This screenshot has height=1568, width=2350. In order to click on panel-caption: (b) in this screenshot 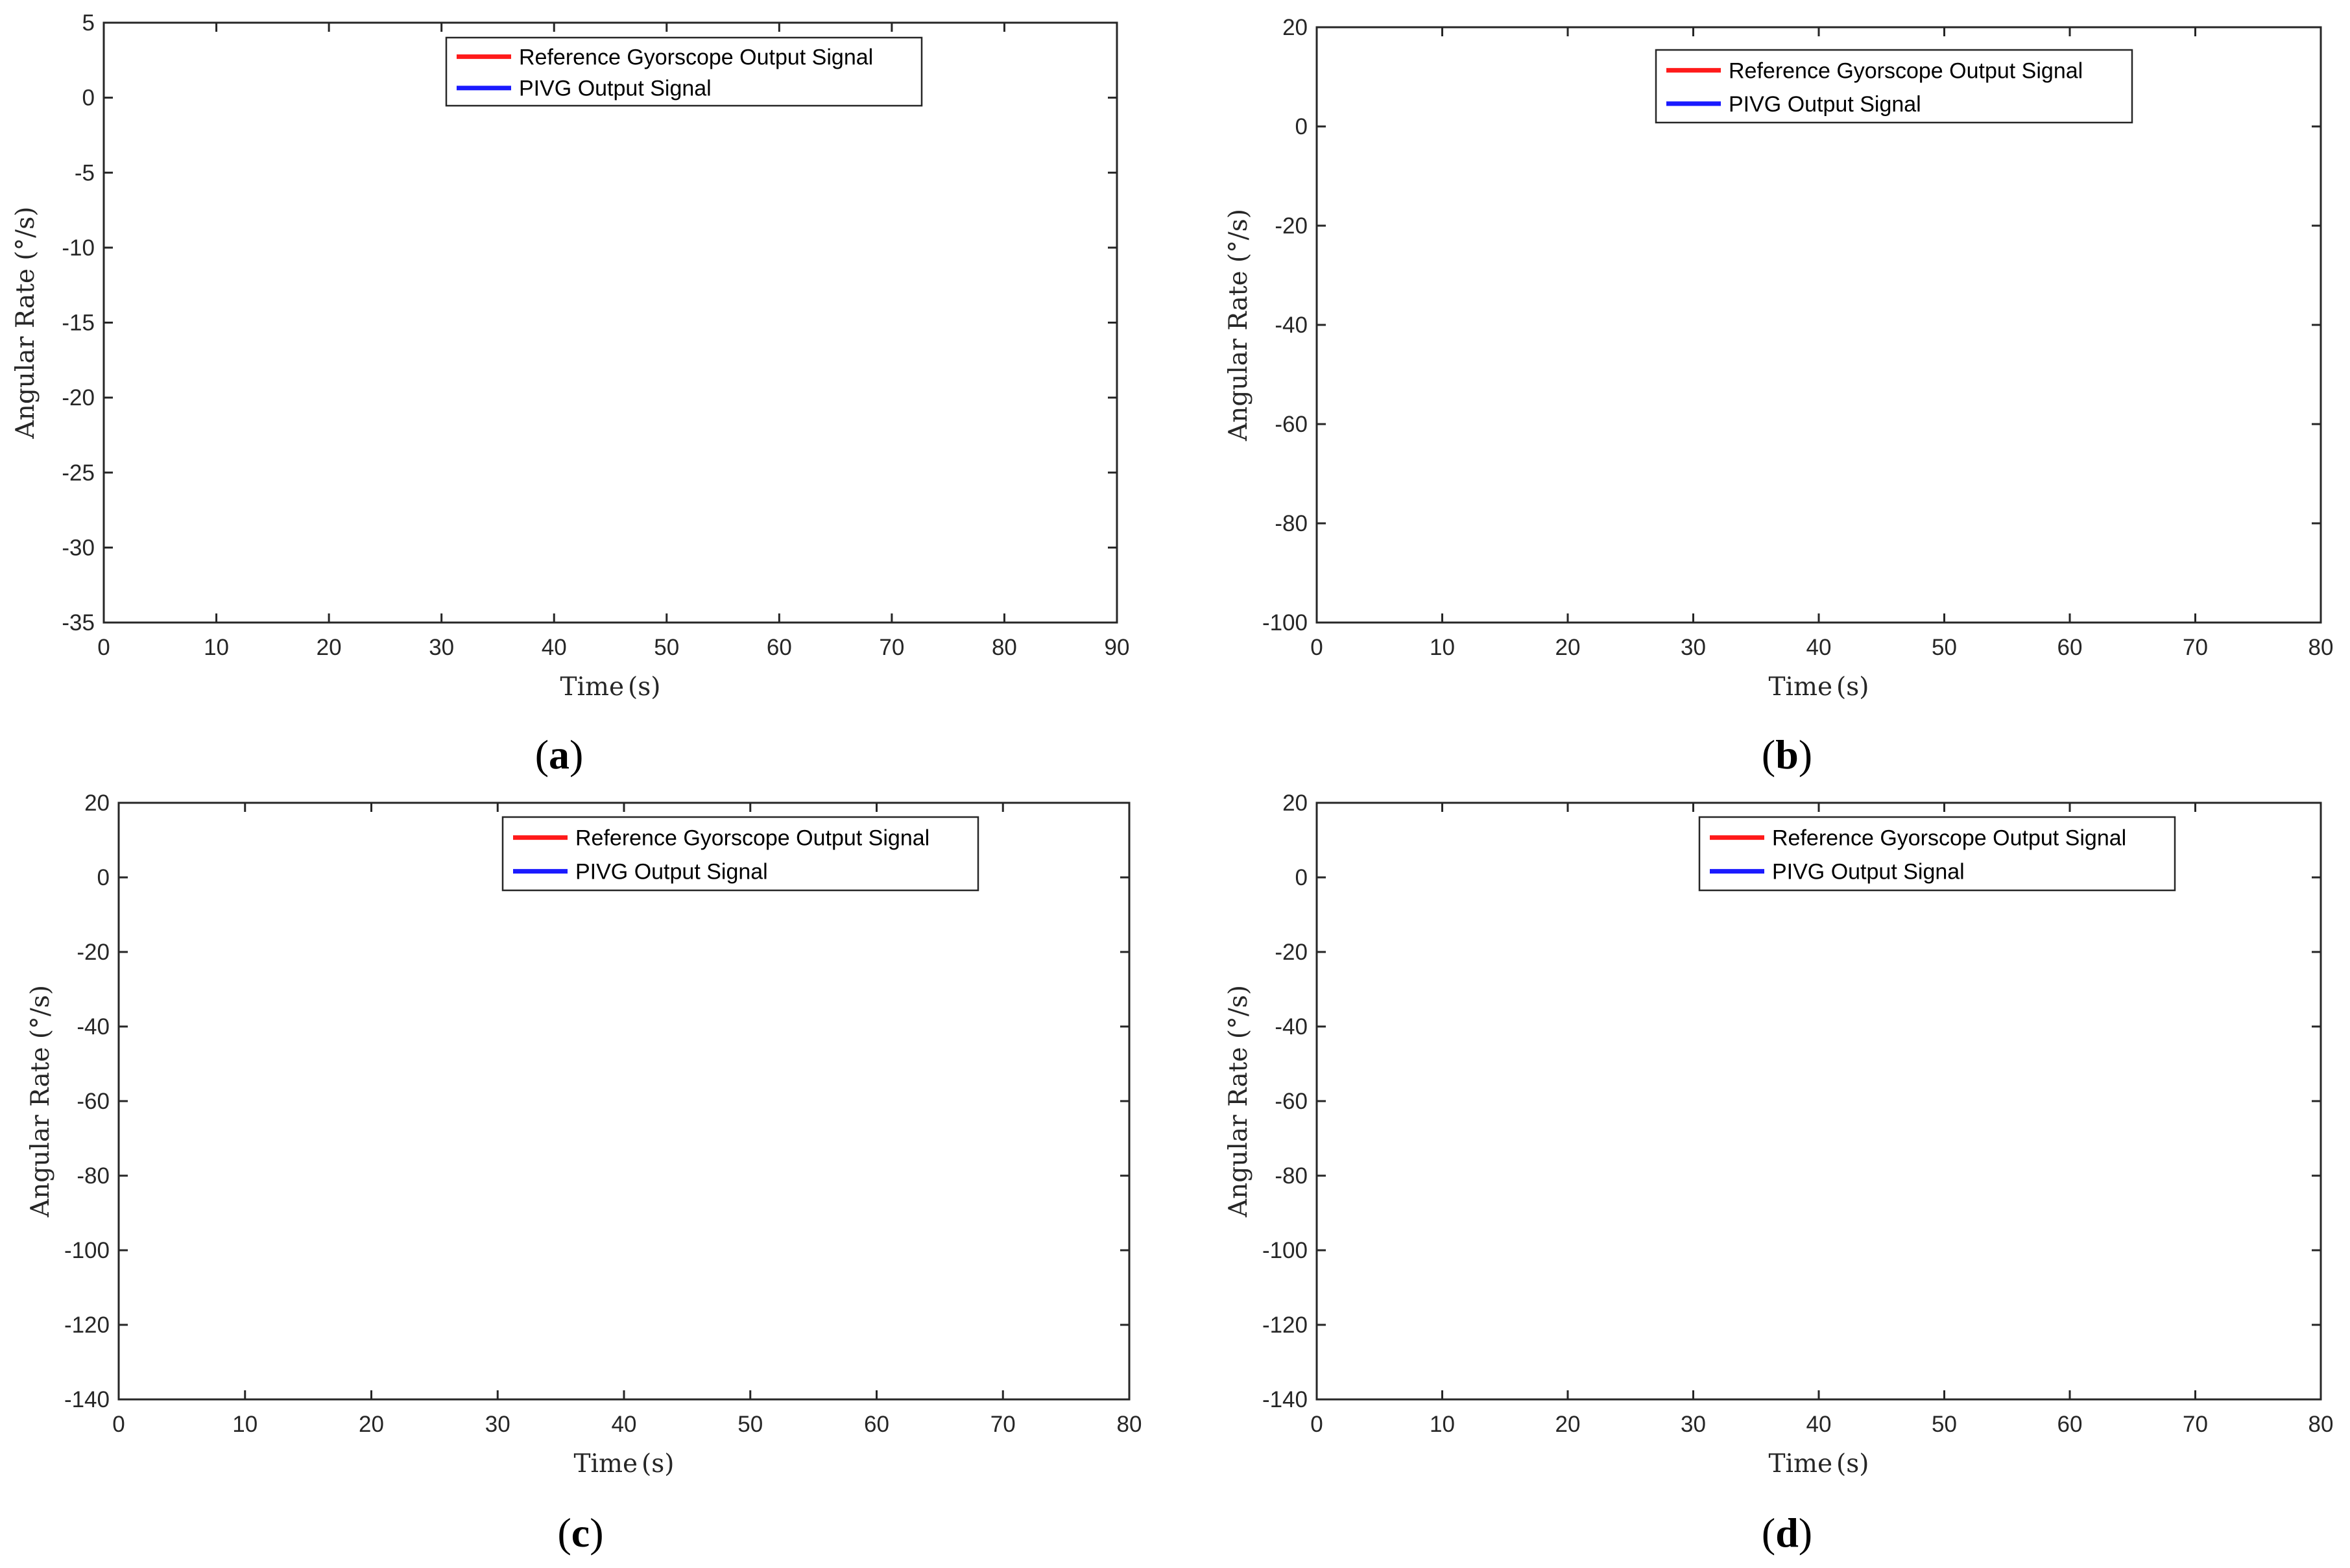, I will do `click(1787, 754)`.